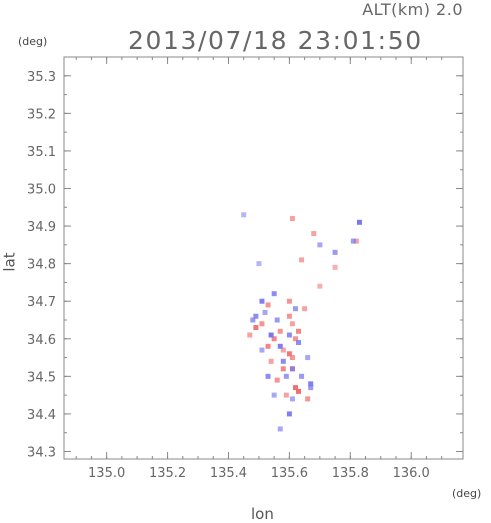  Describe the element at coordinates (41, 377) in the screenshot. I see `y-tick-label: 34.5` at that location.